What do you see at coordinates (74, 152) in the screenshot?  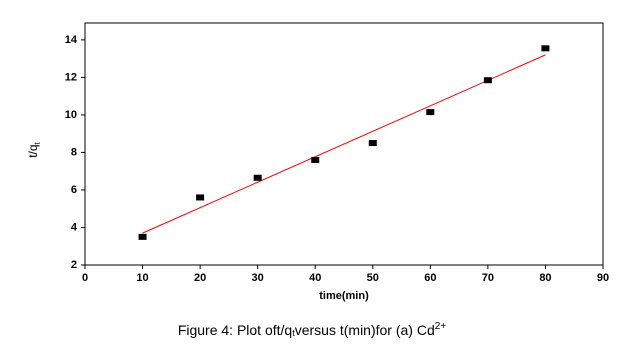 I see `y-tick-label: 8` at bounding box center [74, 152].